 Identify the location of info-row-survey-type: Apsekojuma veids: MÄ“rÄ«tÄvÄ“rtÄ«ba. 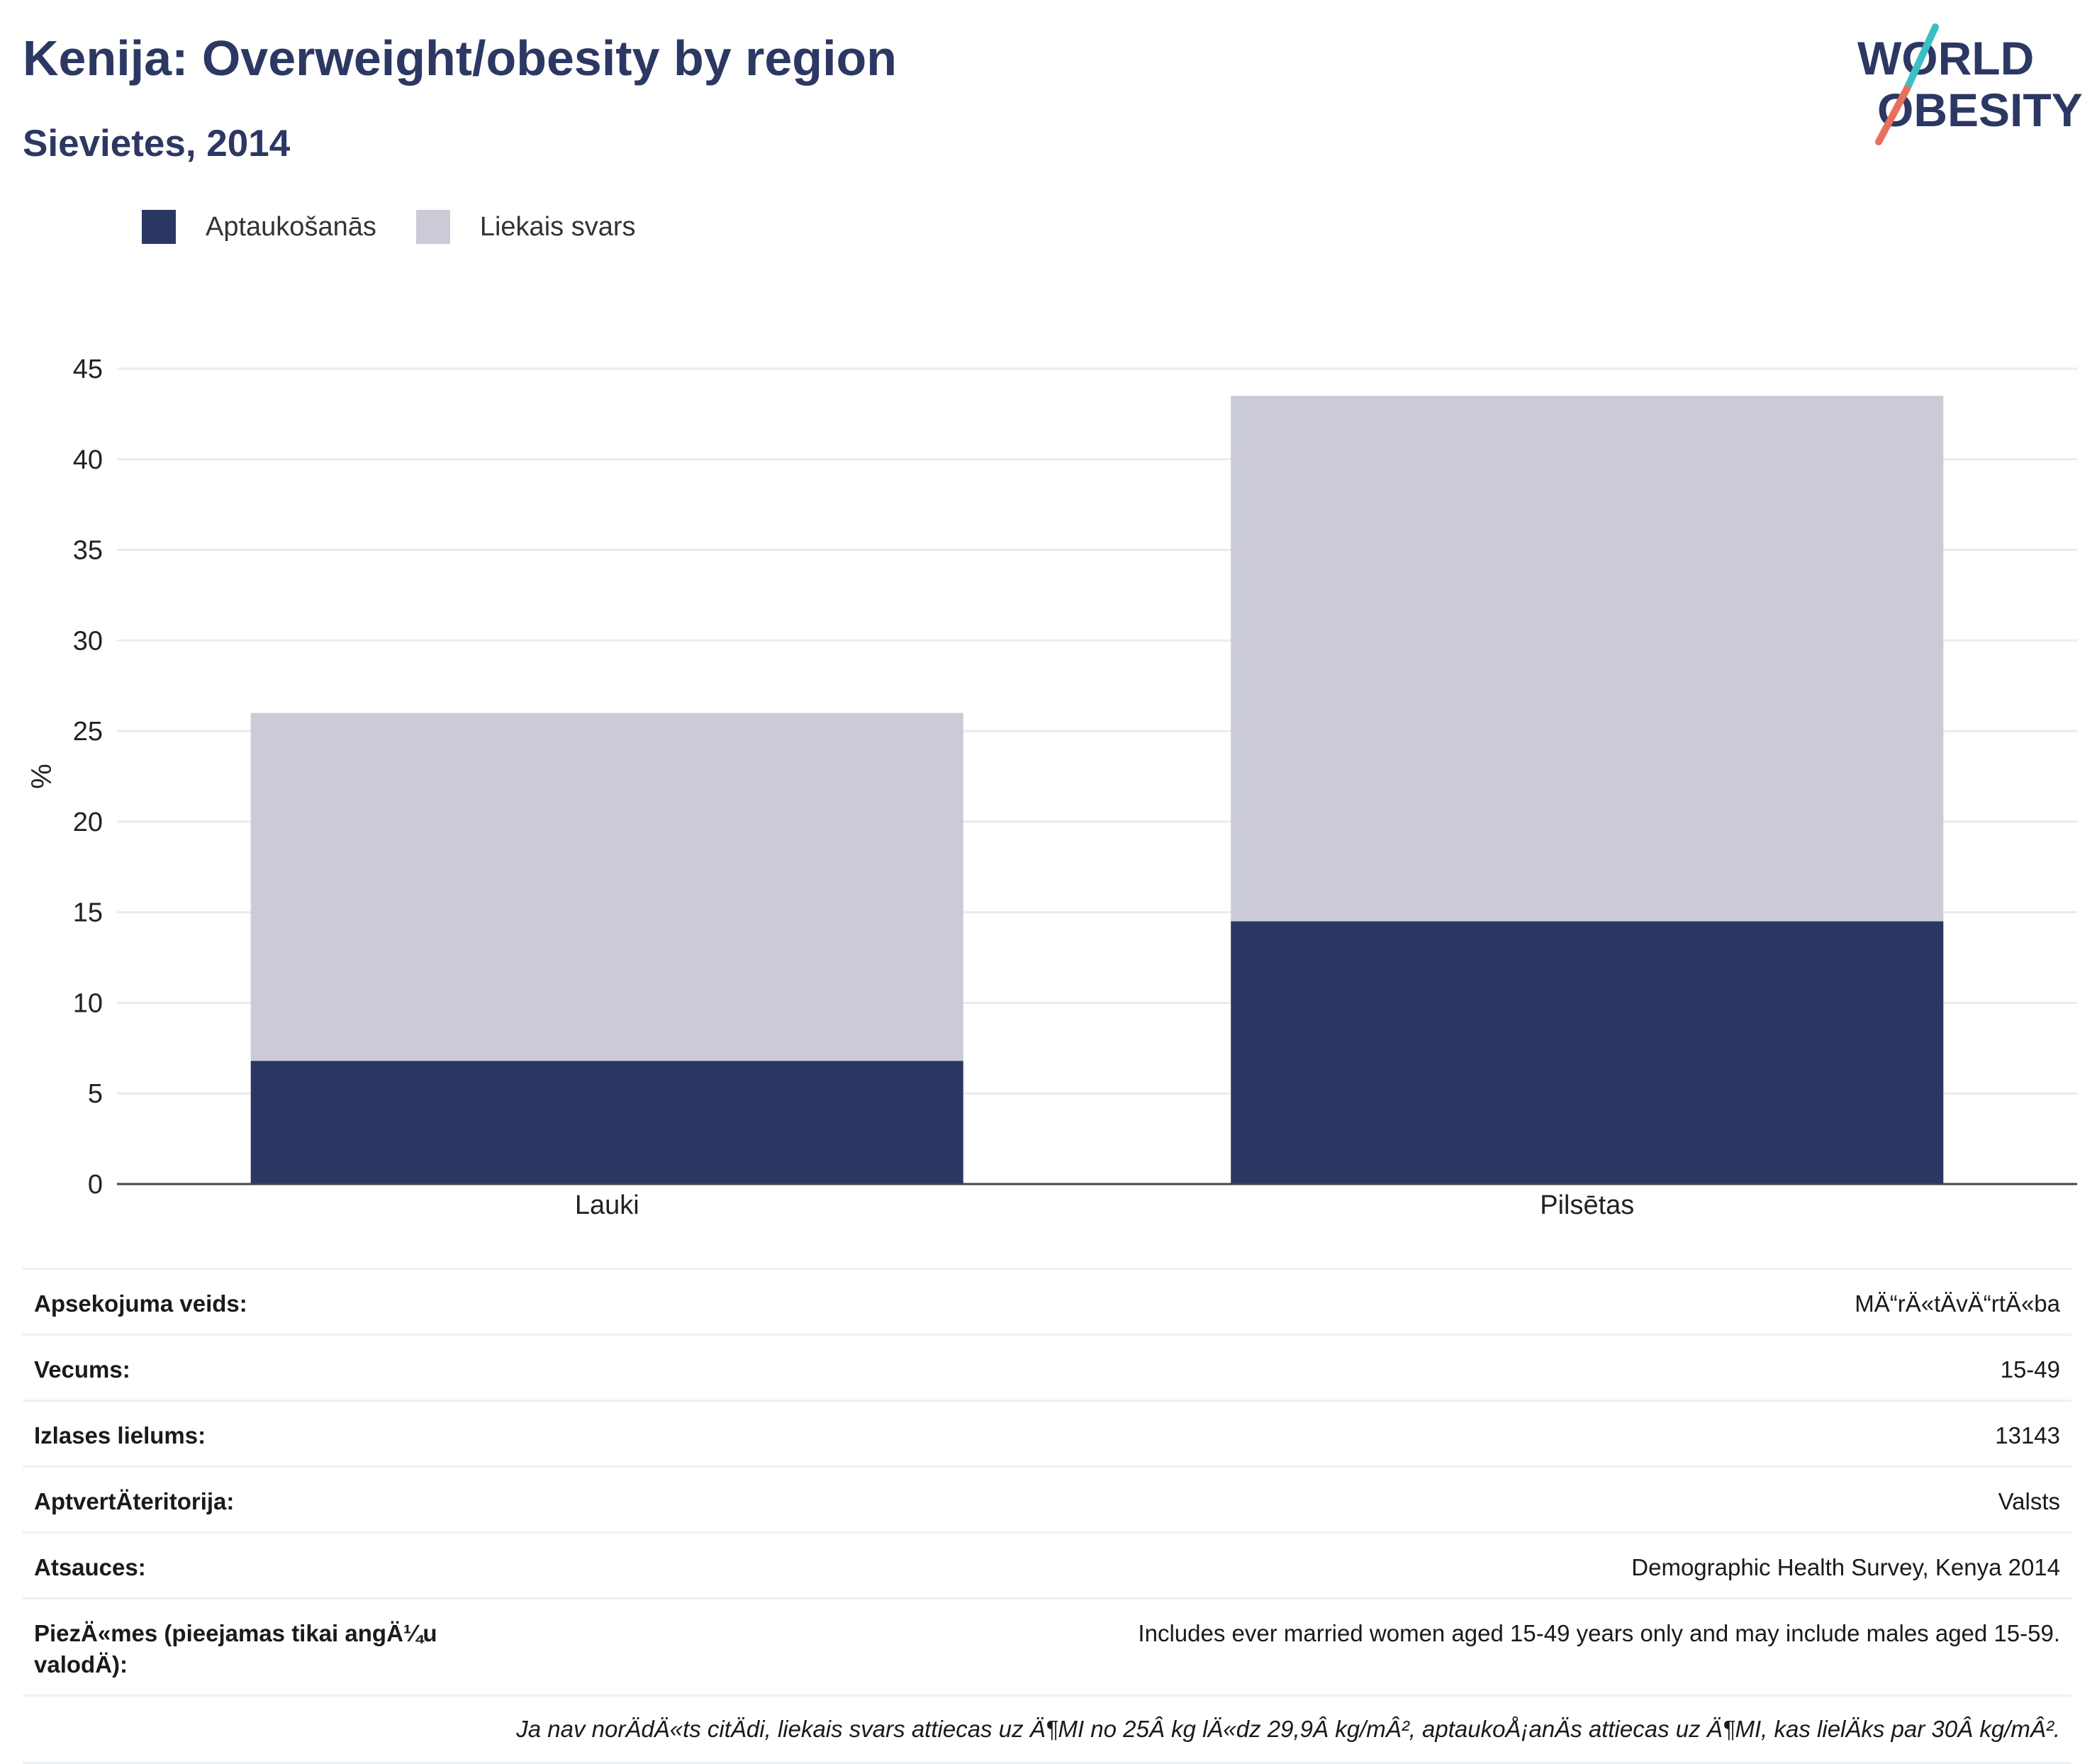
(1047, 1301).